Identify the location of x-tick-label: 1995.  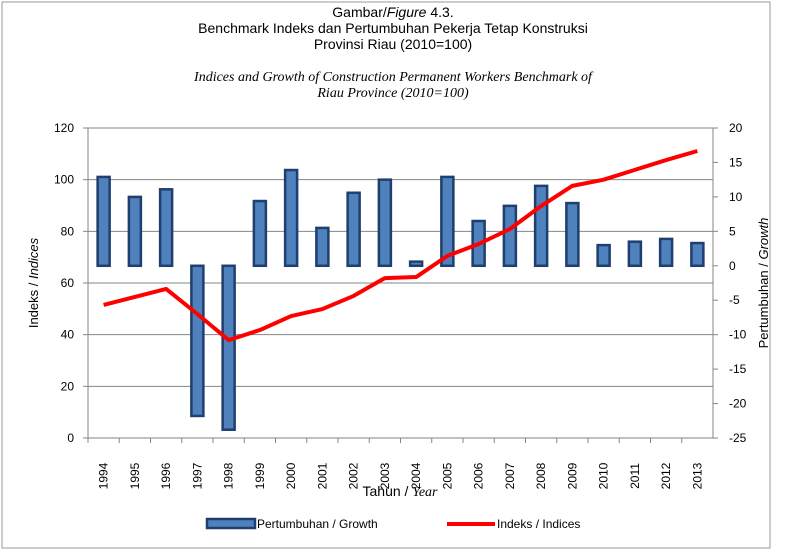
(135, 475).